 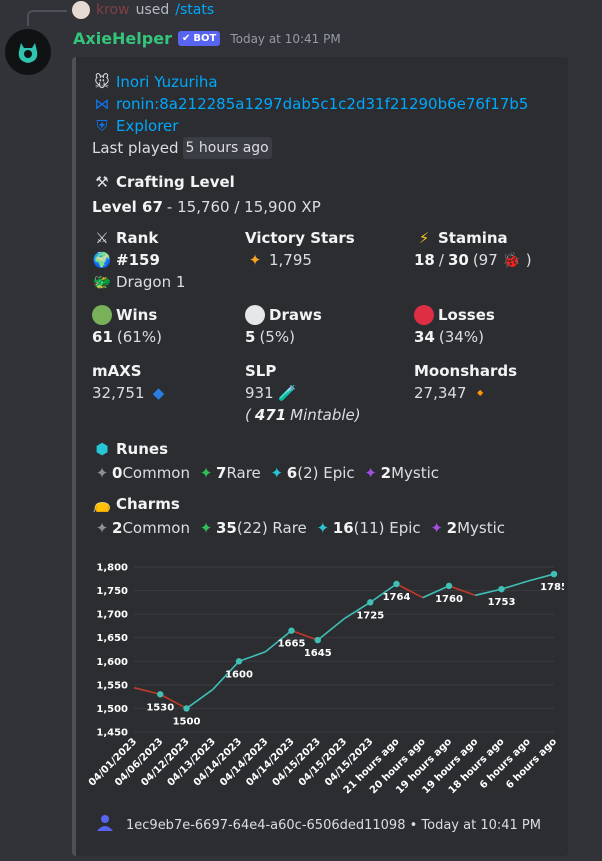 I want to click on slp-field: SLP 931 🧪 (471 Mintable), so click(x=325, y=393).